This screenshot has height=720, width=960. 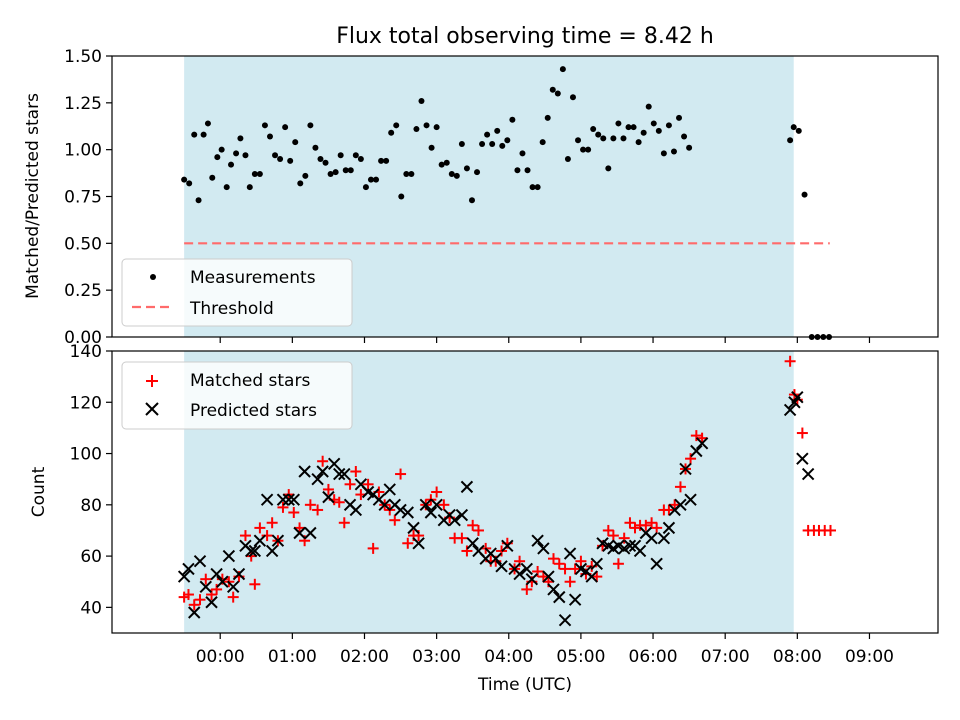 What do you see at coordinates (83, 338) in the screenshot?
I see `top-y-tick-label: 0.00` at bounding box center [83, 338].